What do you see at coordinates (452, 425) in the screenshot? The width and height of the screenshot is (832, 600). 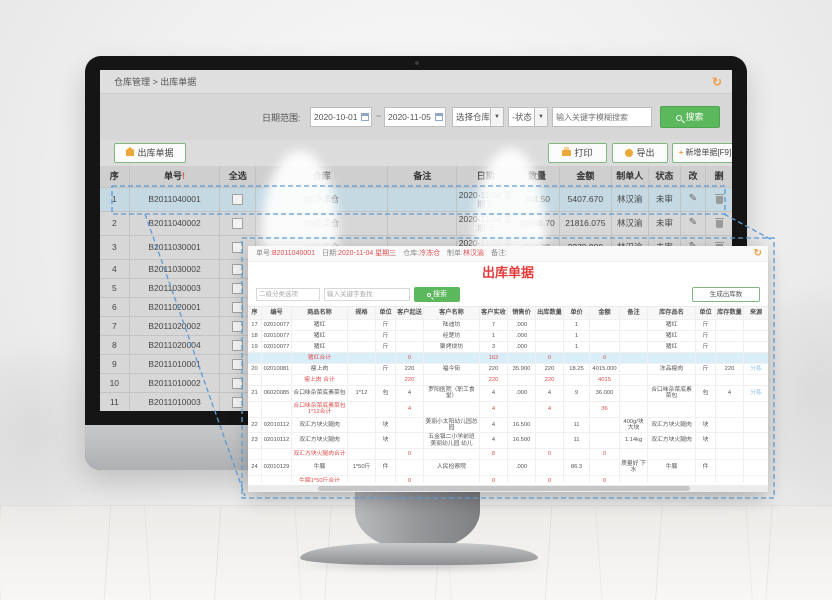 I see `item-customer: 美丽小太阳幼儿园总园` at bounding box center [452, 425].